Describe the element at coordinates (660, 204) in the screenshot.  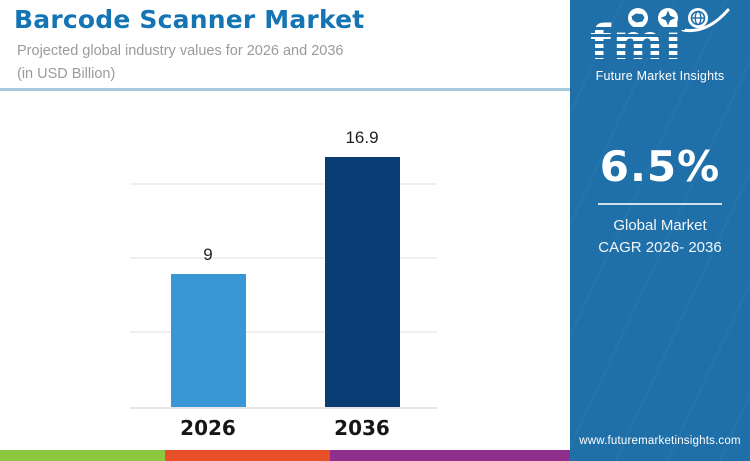
I see `stat-divider` at that location.